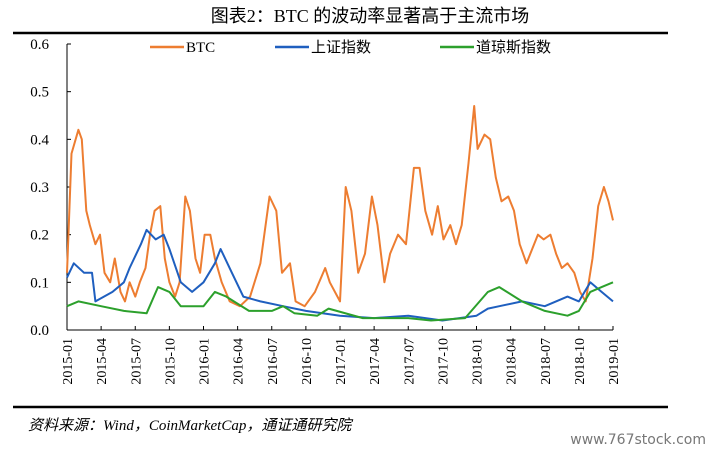 This screenshot has height=453, width=716. I want to click on x-tick-label: 2016-07, so click(273, 361).